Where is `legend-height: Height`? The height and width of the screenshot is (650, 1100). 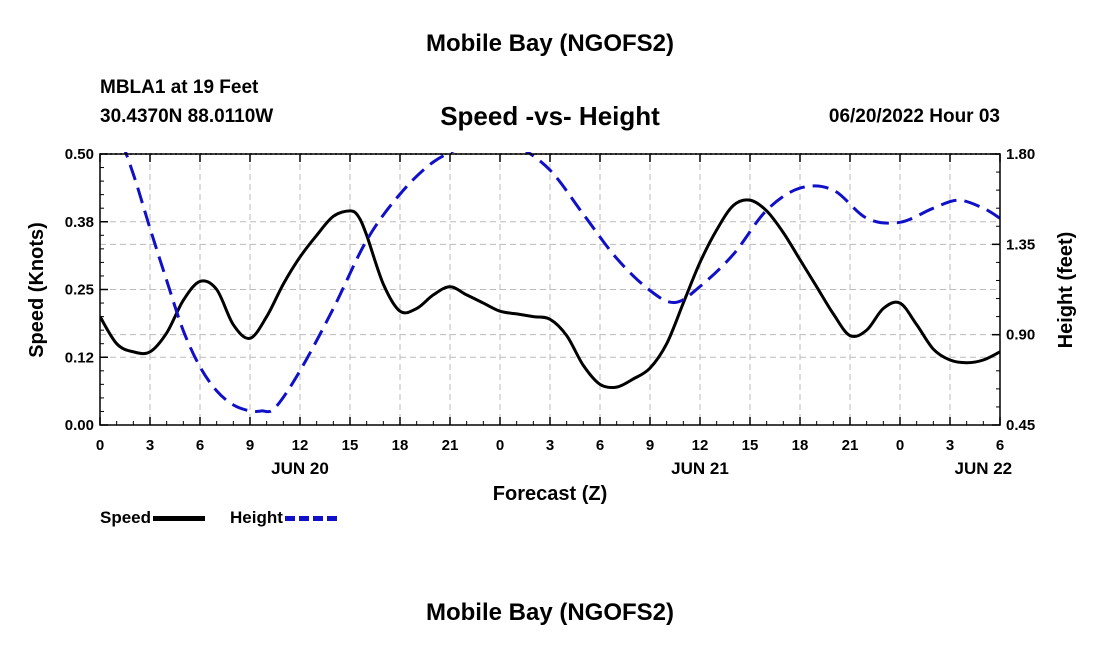
legend-height: Height is located at coordinates (283, 518).